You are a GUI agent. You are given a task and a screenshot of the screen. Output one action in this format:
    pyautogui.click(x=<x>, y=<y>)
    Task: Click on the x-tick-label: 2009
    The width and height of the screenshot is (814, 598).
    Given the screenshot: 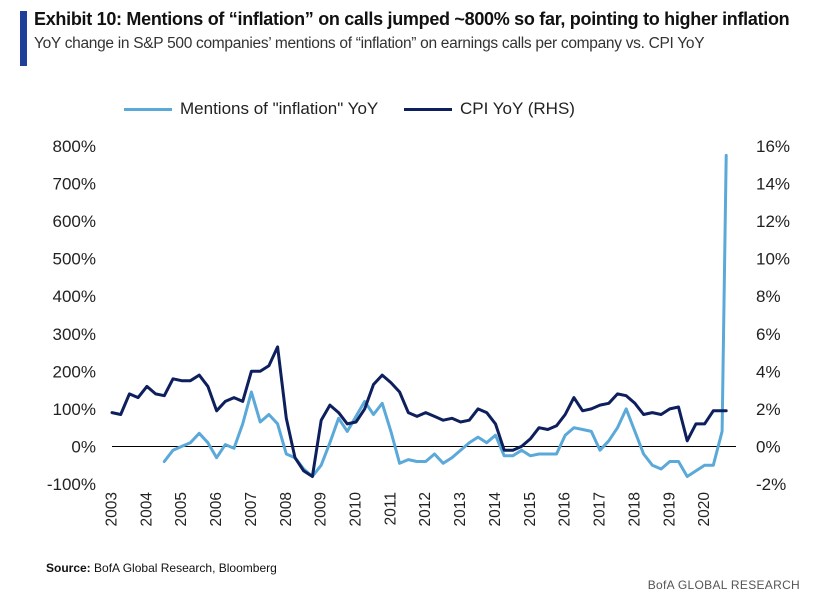 What is the action you would take?
    pyautogui.click(x=321, y=509)
    